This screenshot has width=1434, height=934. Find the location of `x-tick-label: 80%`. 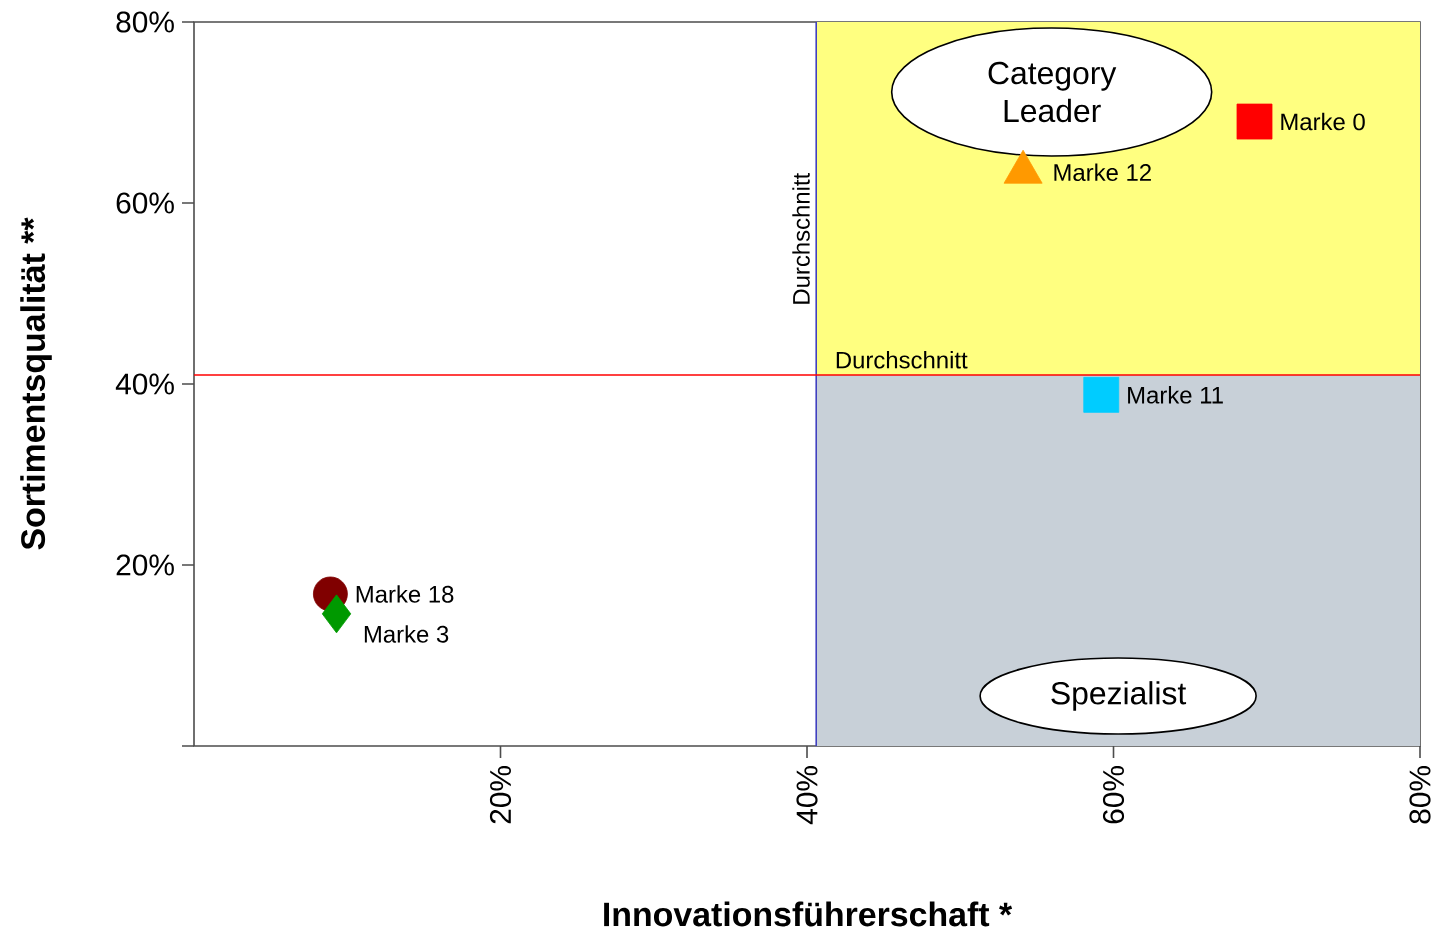

x-tick-label: 80% is located at coordinates (1420, 795).